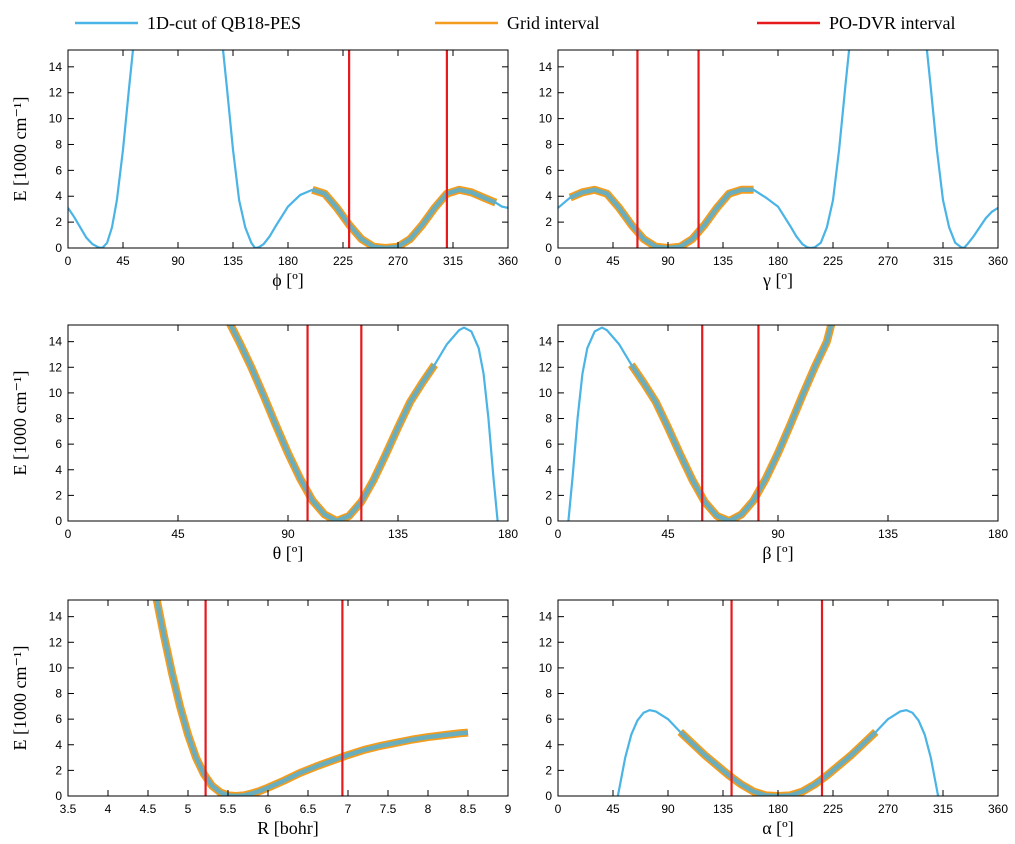  What do you see at coordinates (778, 828) in the screenshot?
I see `x-axis-label: α [º]` at bounding box center [778, 828].